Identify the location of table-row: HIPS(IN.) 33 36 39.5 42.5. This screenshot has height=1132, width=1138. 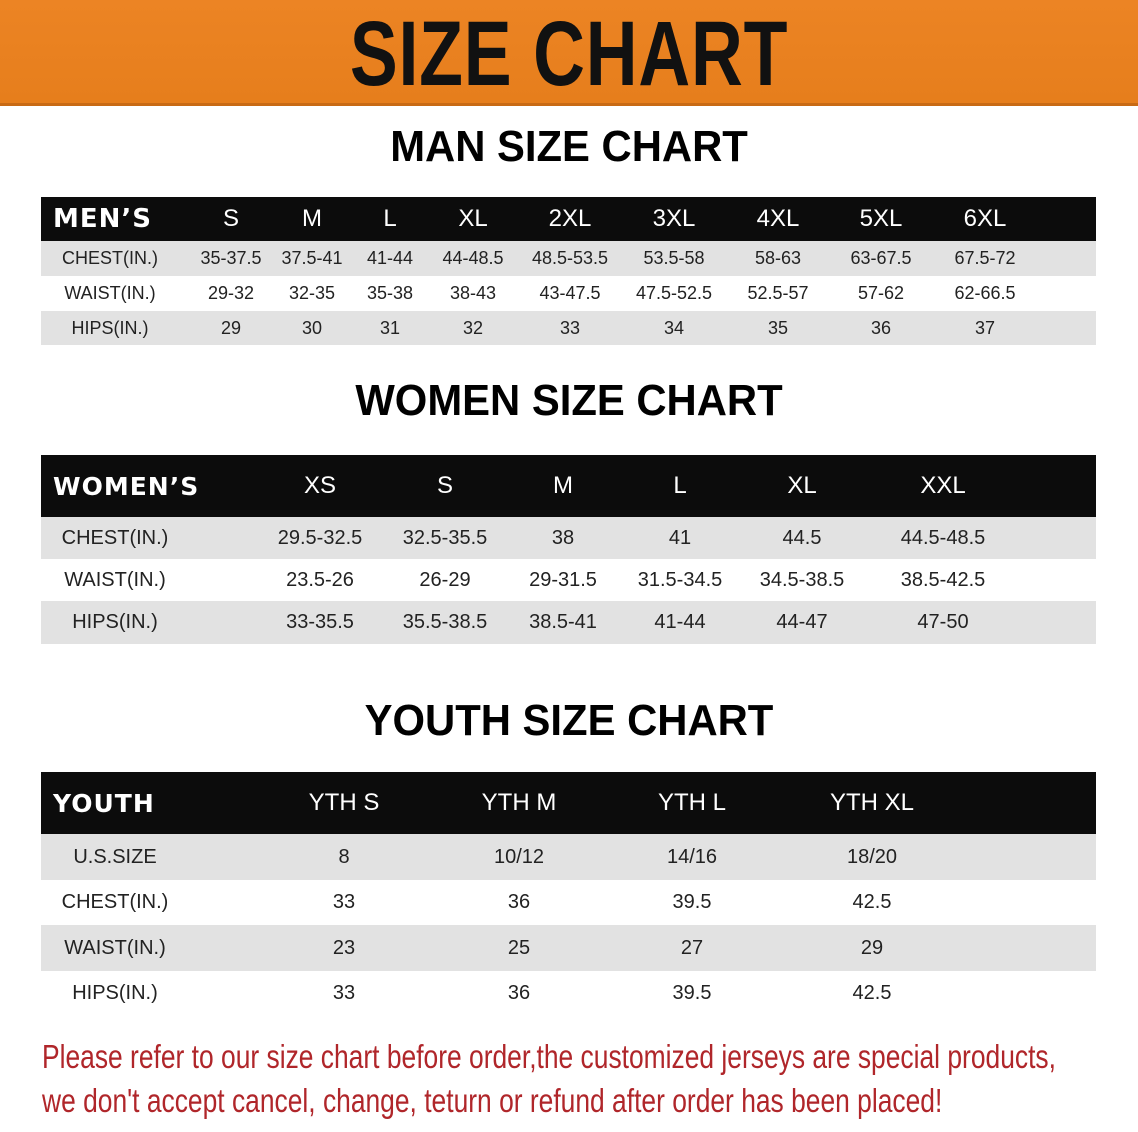
(568, 993).